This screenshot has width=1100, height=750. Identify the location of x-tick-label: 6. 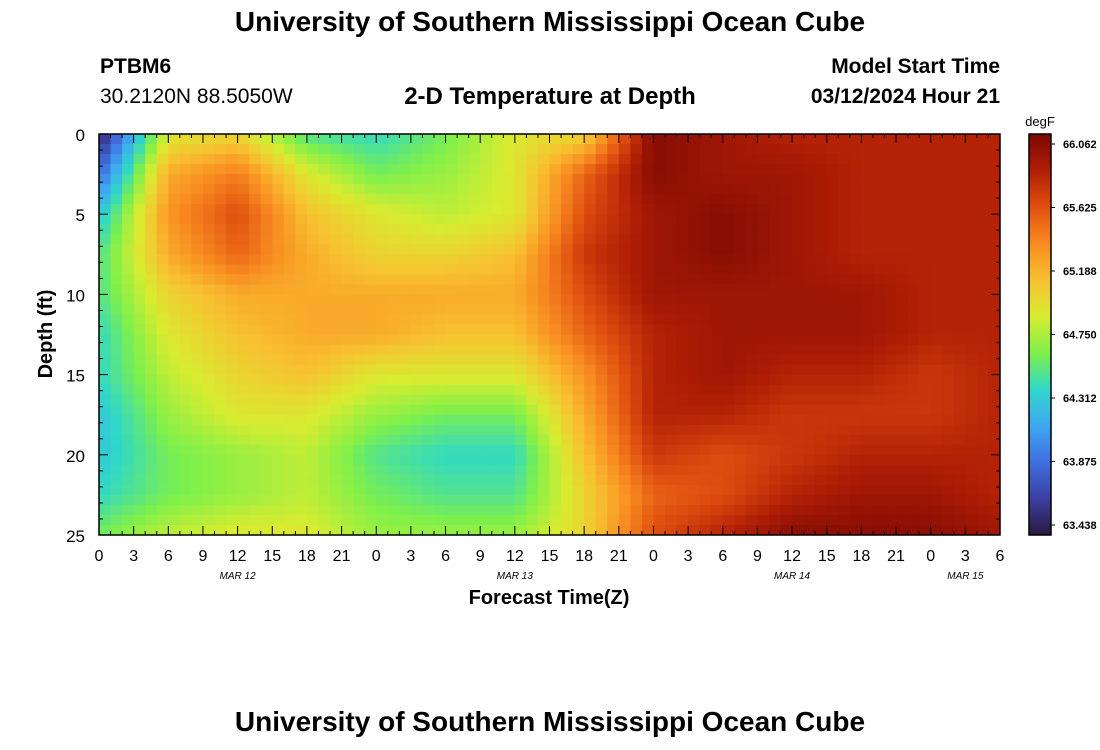
(722, 556).